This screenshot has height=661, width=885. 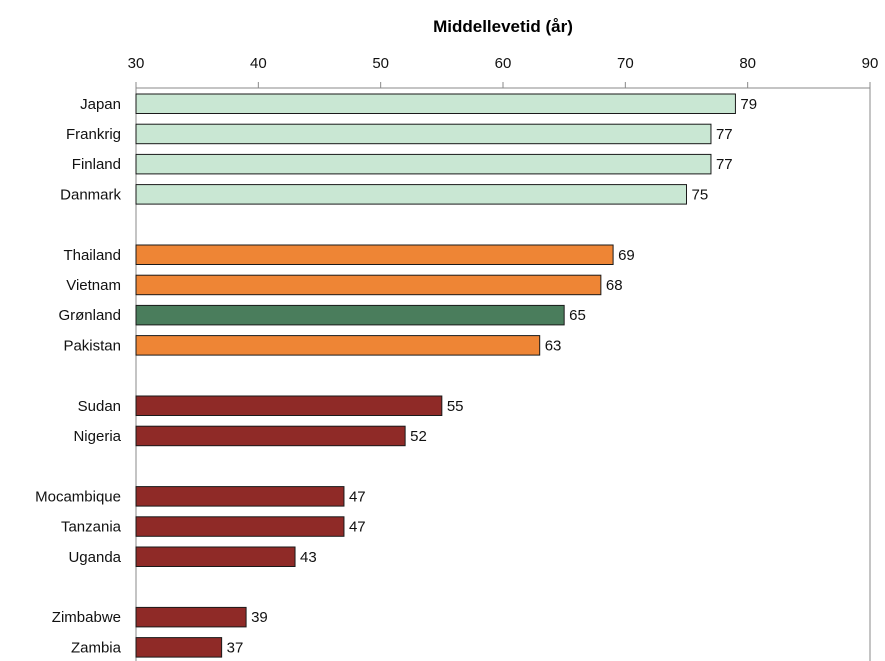 What do you see at coordinates (92, 255) in the screenshot?
I see `category-label-thailand: Thailand` at bounding box center [92, 255].